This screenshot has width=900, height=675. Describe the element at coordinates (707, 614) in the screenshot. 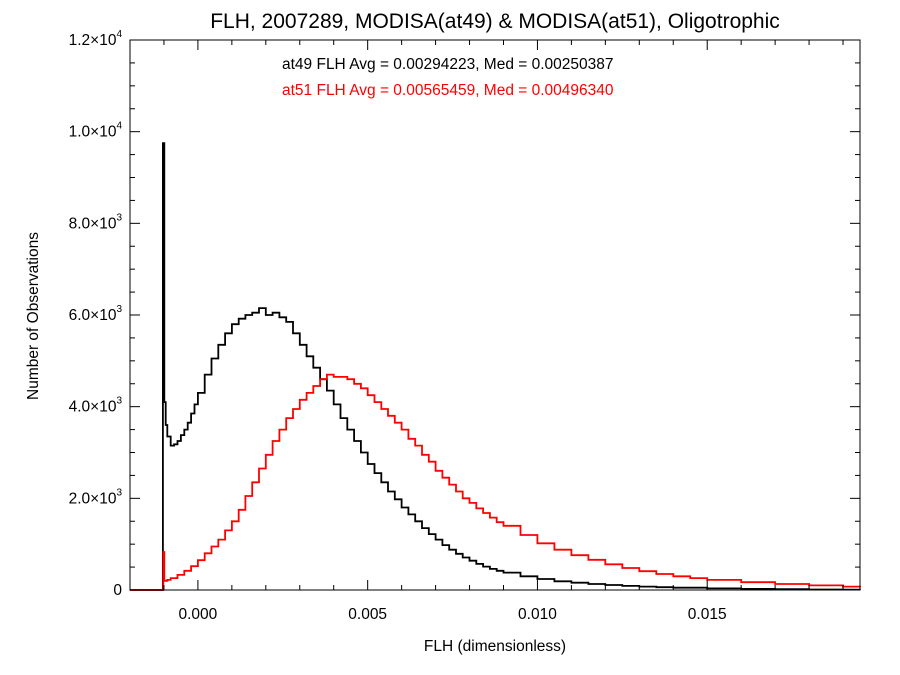

I see `x-tick-label: 0.015` at that location.